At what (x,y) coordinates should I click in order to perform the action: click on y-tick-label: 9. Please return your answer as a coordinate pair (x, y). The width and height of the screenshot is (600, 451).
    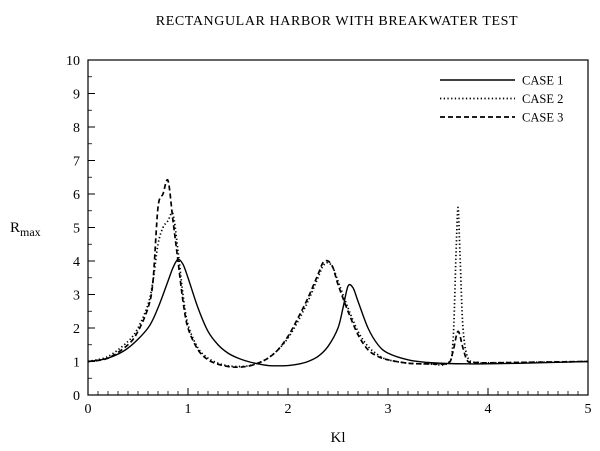
    Looking at the image, I should click on (76, 95).